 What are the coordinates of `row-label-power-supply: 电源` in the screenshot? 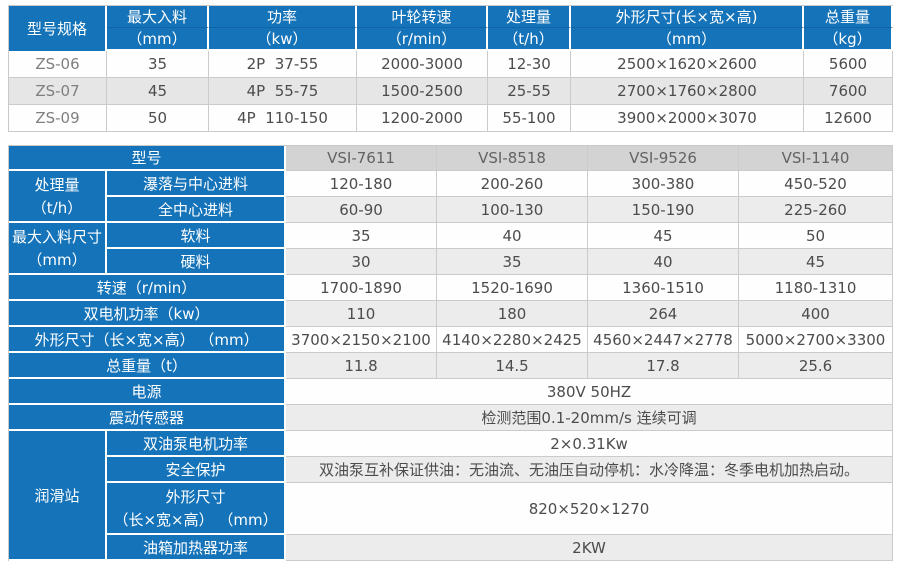 It's located at (148, 392).